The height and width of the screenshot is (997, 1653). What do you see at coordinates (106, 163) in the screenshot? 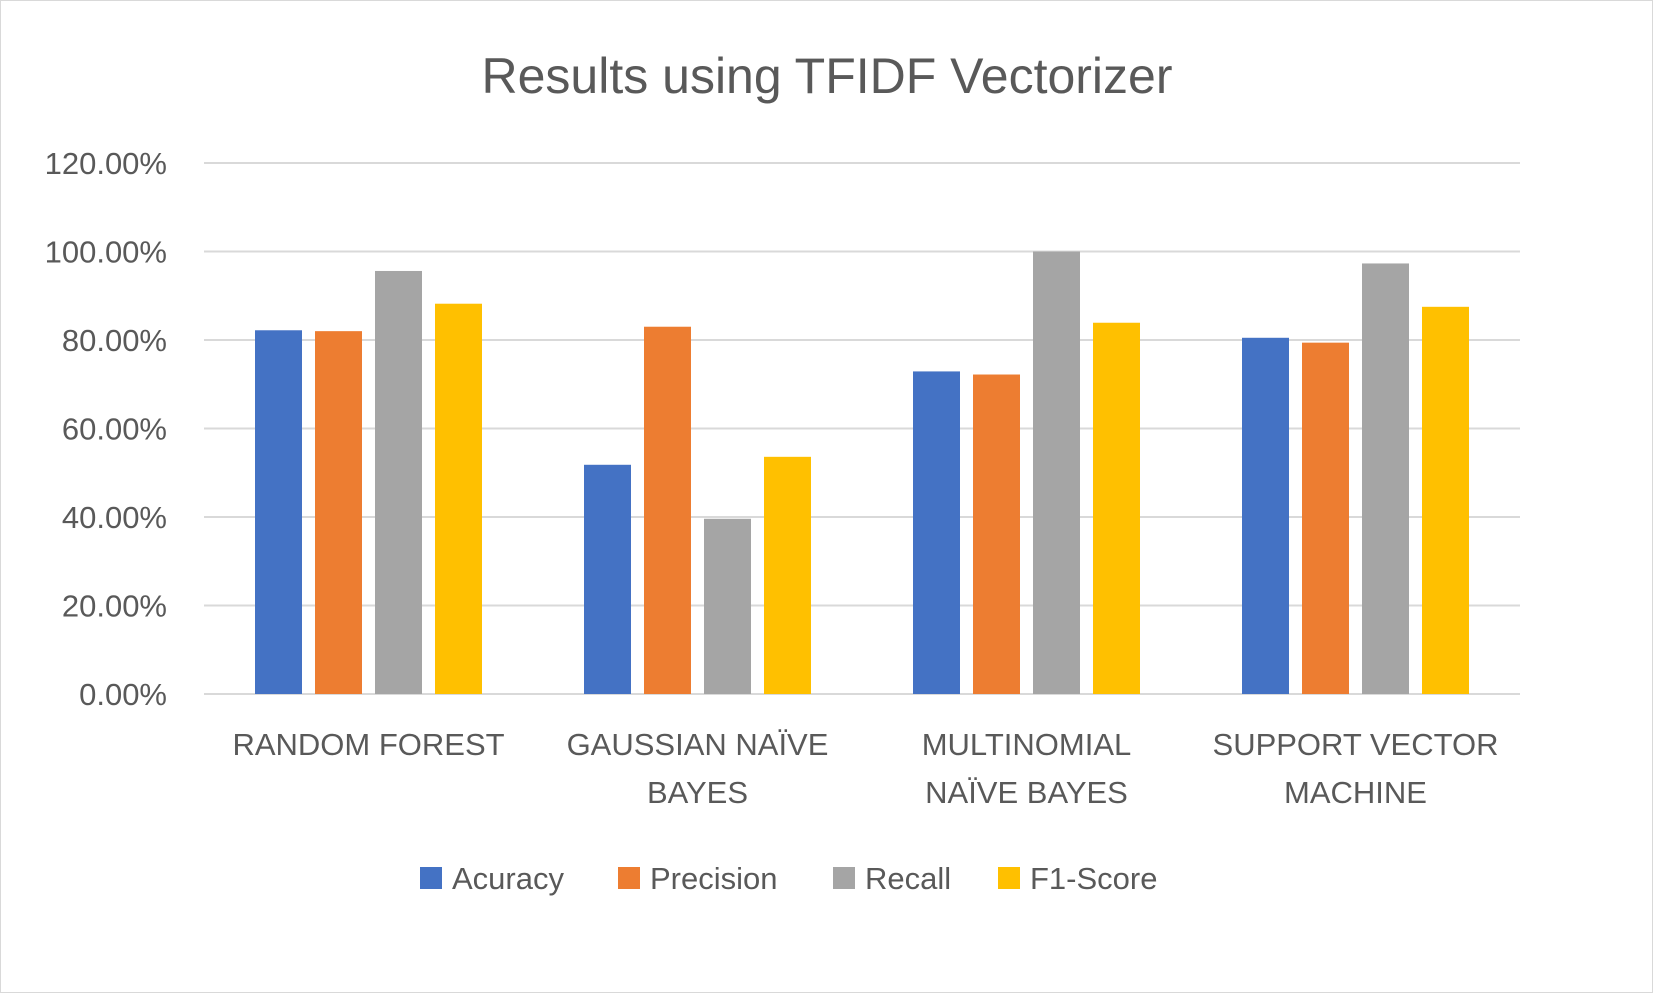
I see `y-tick-label: 120.00%` at bounding box center [106, 163].